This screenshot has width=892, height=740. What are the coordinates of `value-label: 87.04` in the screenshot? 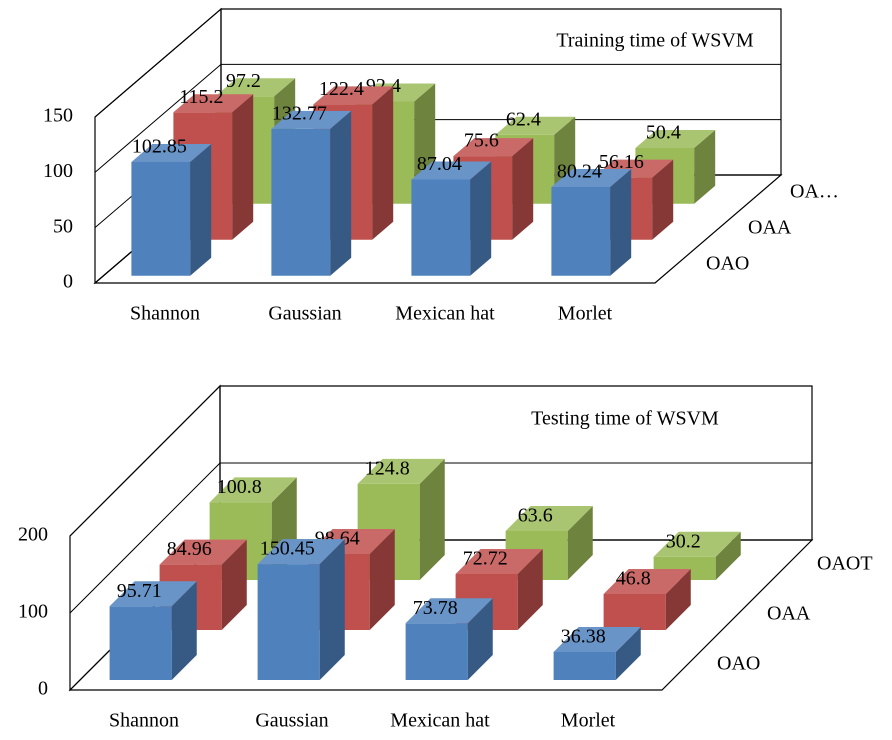 It's located at (439, 164).